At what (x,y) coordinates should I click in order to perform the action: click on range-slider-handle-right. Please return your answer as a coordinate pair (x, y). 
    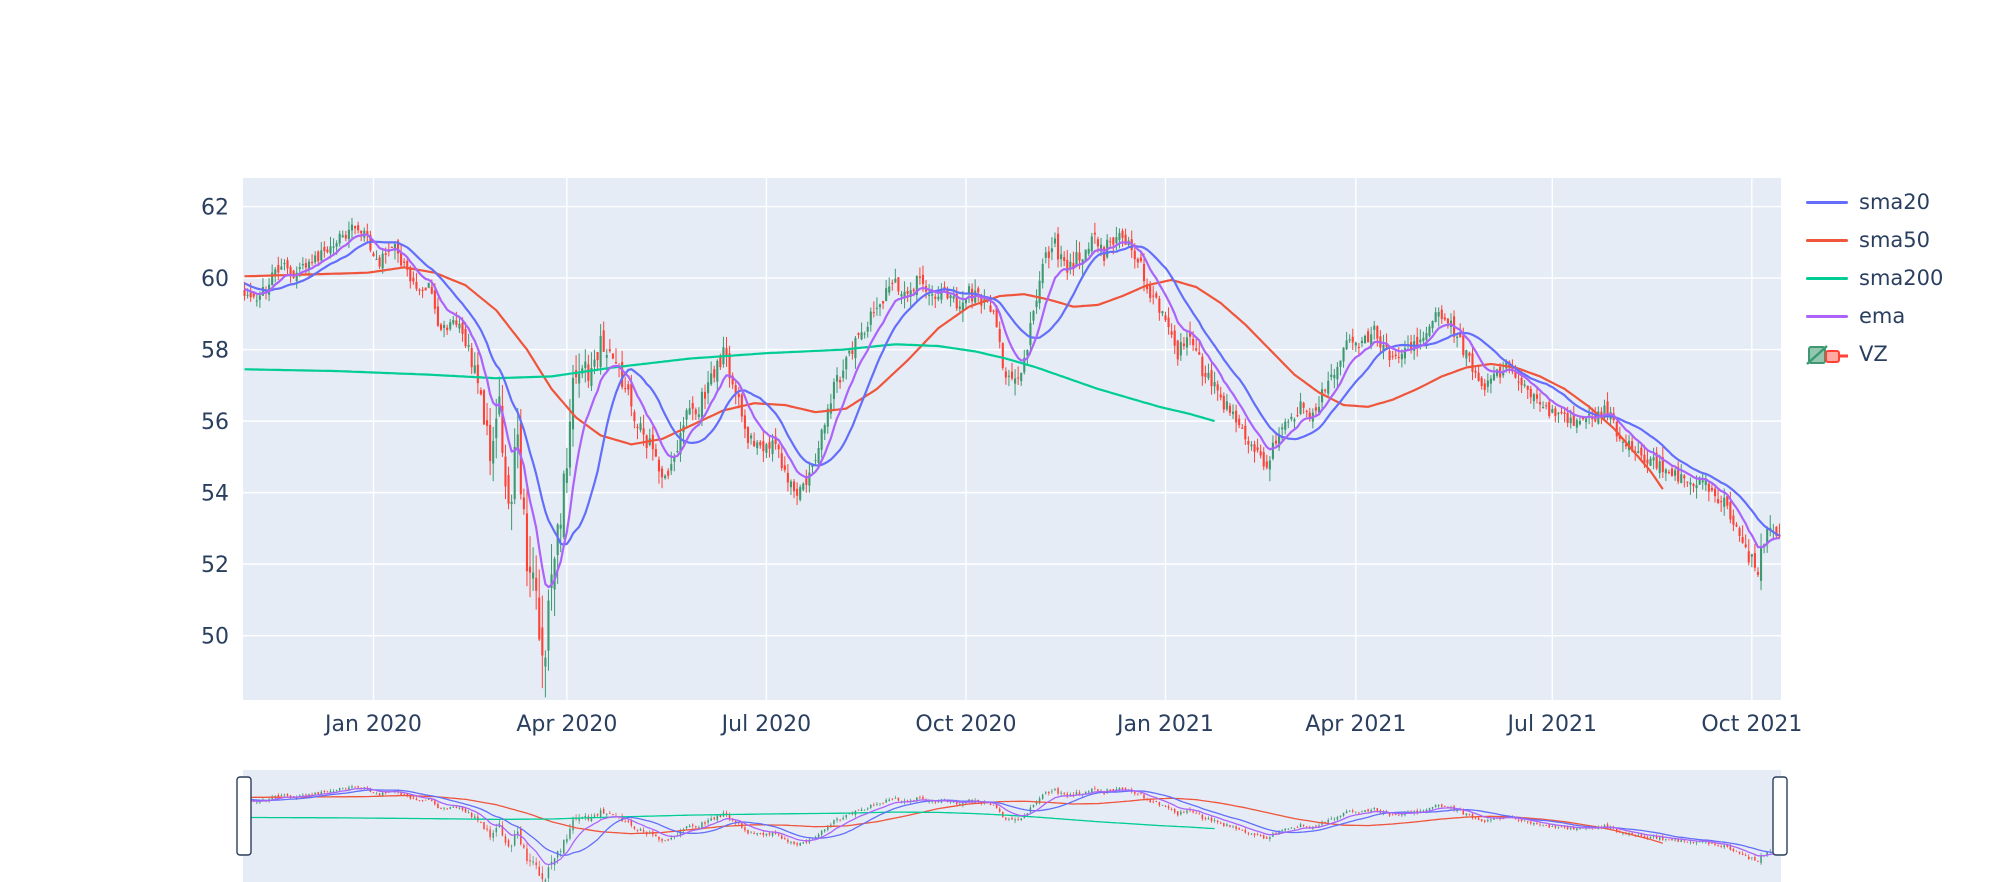
    Looking at the image, I should click on (1780, 816).